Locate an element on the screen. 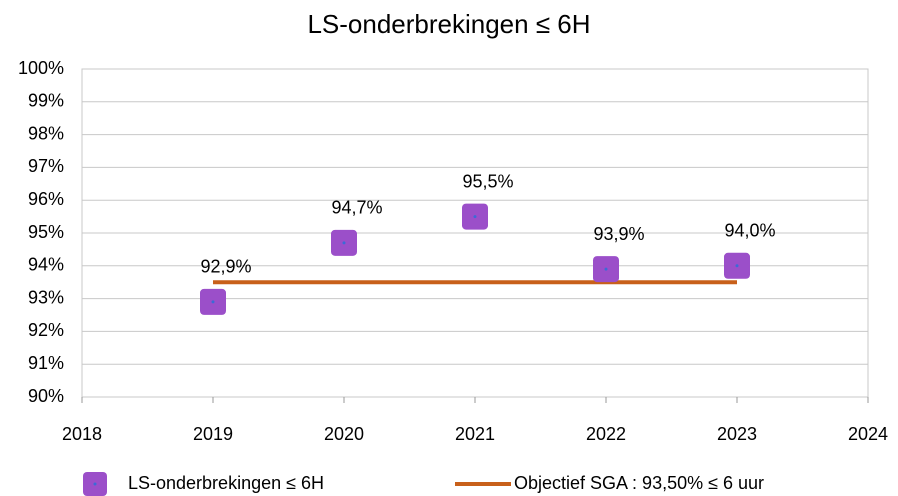  x-tick-label: 2024 is located at coordinates (868, 434).